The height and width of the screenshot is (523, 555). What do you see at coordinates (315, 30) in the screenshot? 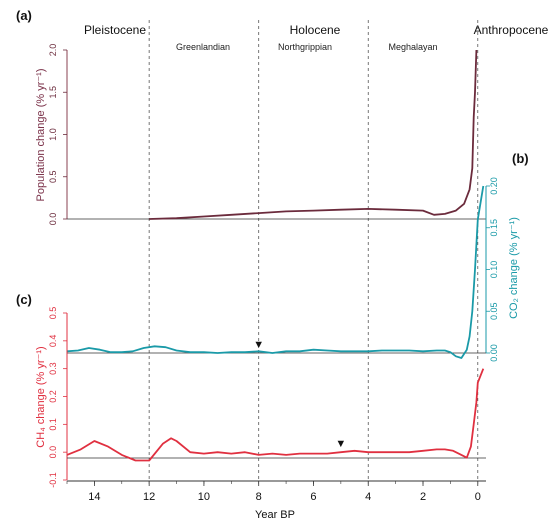
I see `epoch-label-holocene: Holocene` at bounding box center [315, 30].